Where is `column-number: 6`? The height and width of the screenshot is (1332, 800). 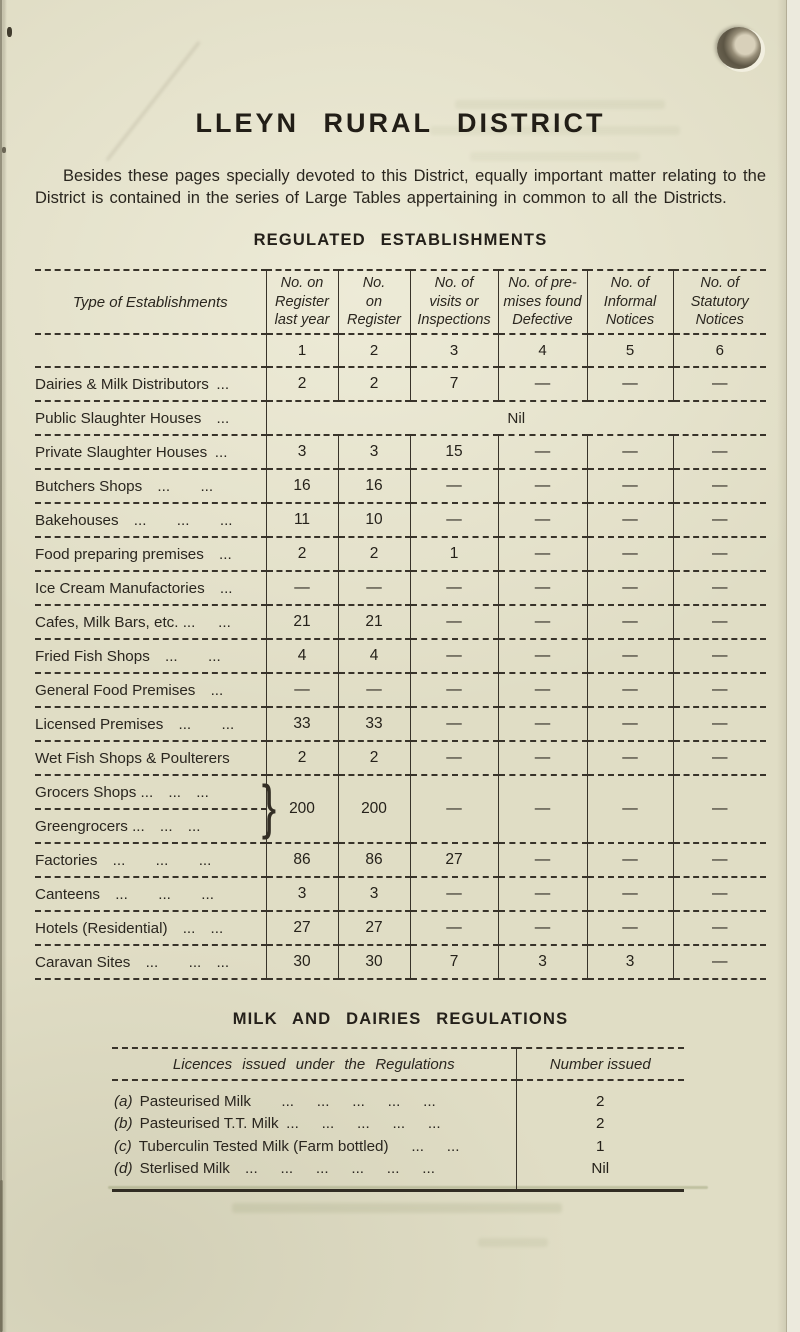 column-number: 6 is located at coordinates (719, 351).